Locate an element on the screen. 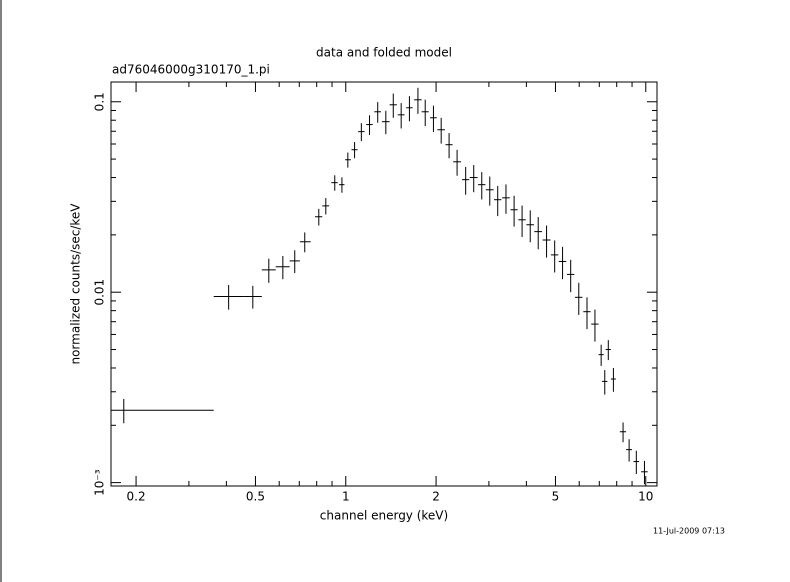 This screenshot has width=790, height=582. y-tick-label: 0.01 is located at coordinates (100, 292).